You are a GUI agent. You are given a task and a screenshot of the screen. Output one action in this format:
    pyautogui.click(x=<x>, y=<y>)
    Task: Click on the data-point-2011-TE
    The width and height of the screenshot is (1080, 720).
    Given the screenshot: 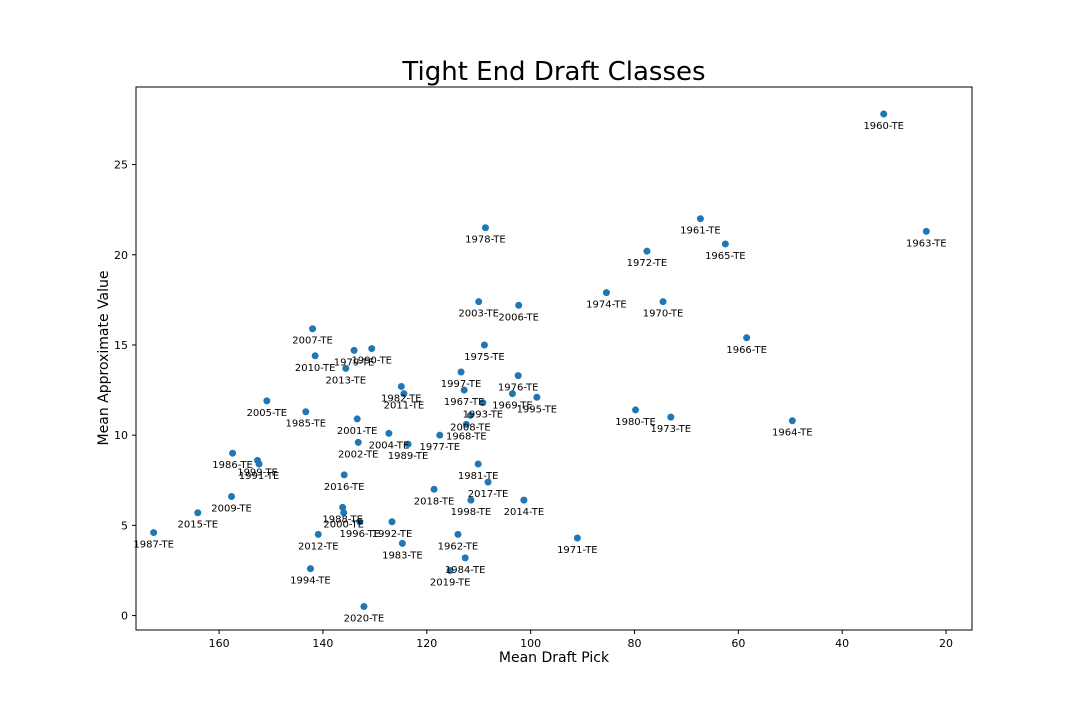 What is the action you would take?
    pyautogui.click(x=404, y=394)
    